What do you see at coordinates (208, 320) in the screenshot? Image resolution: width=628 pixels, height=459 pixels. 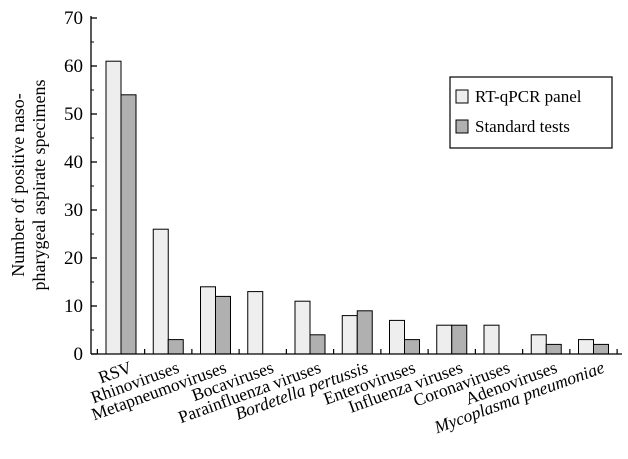 I see `bar-rt-qpcr-metapneumoviruses` at bounding box center [208, 320].